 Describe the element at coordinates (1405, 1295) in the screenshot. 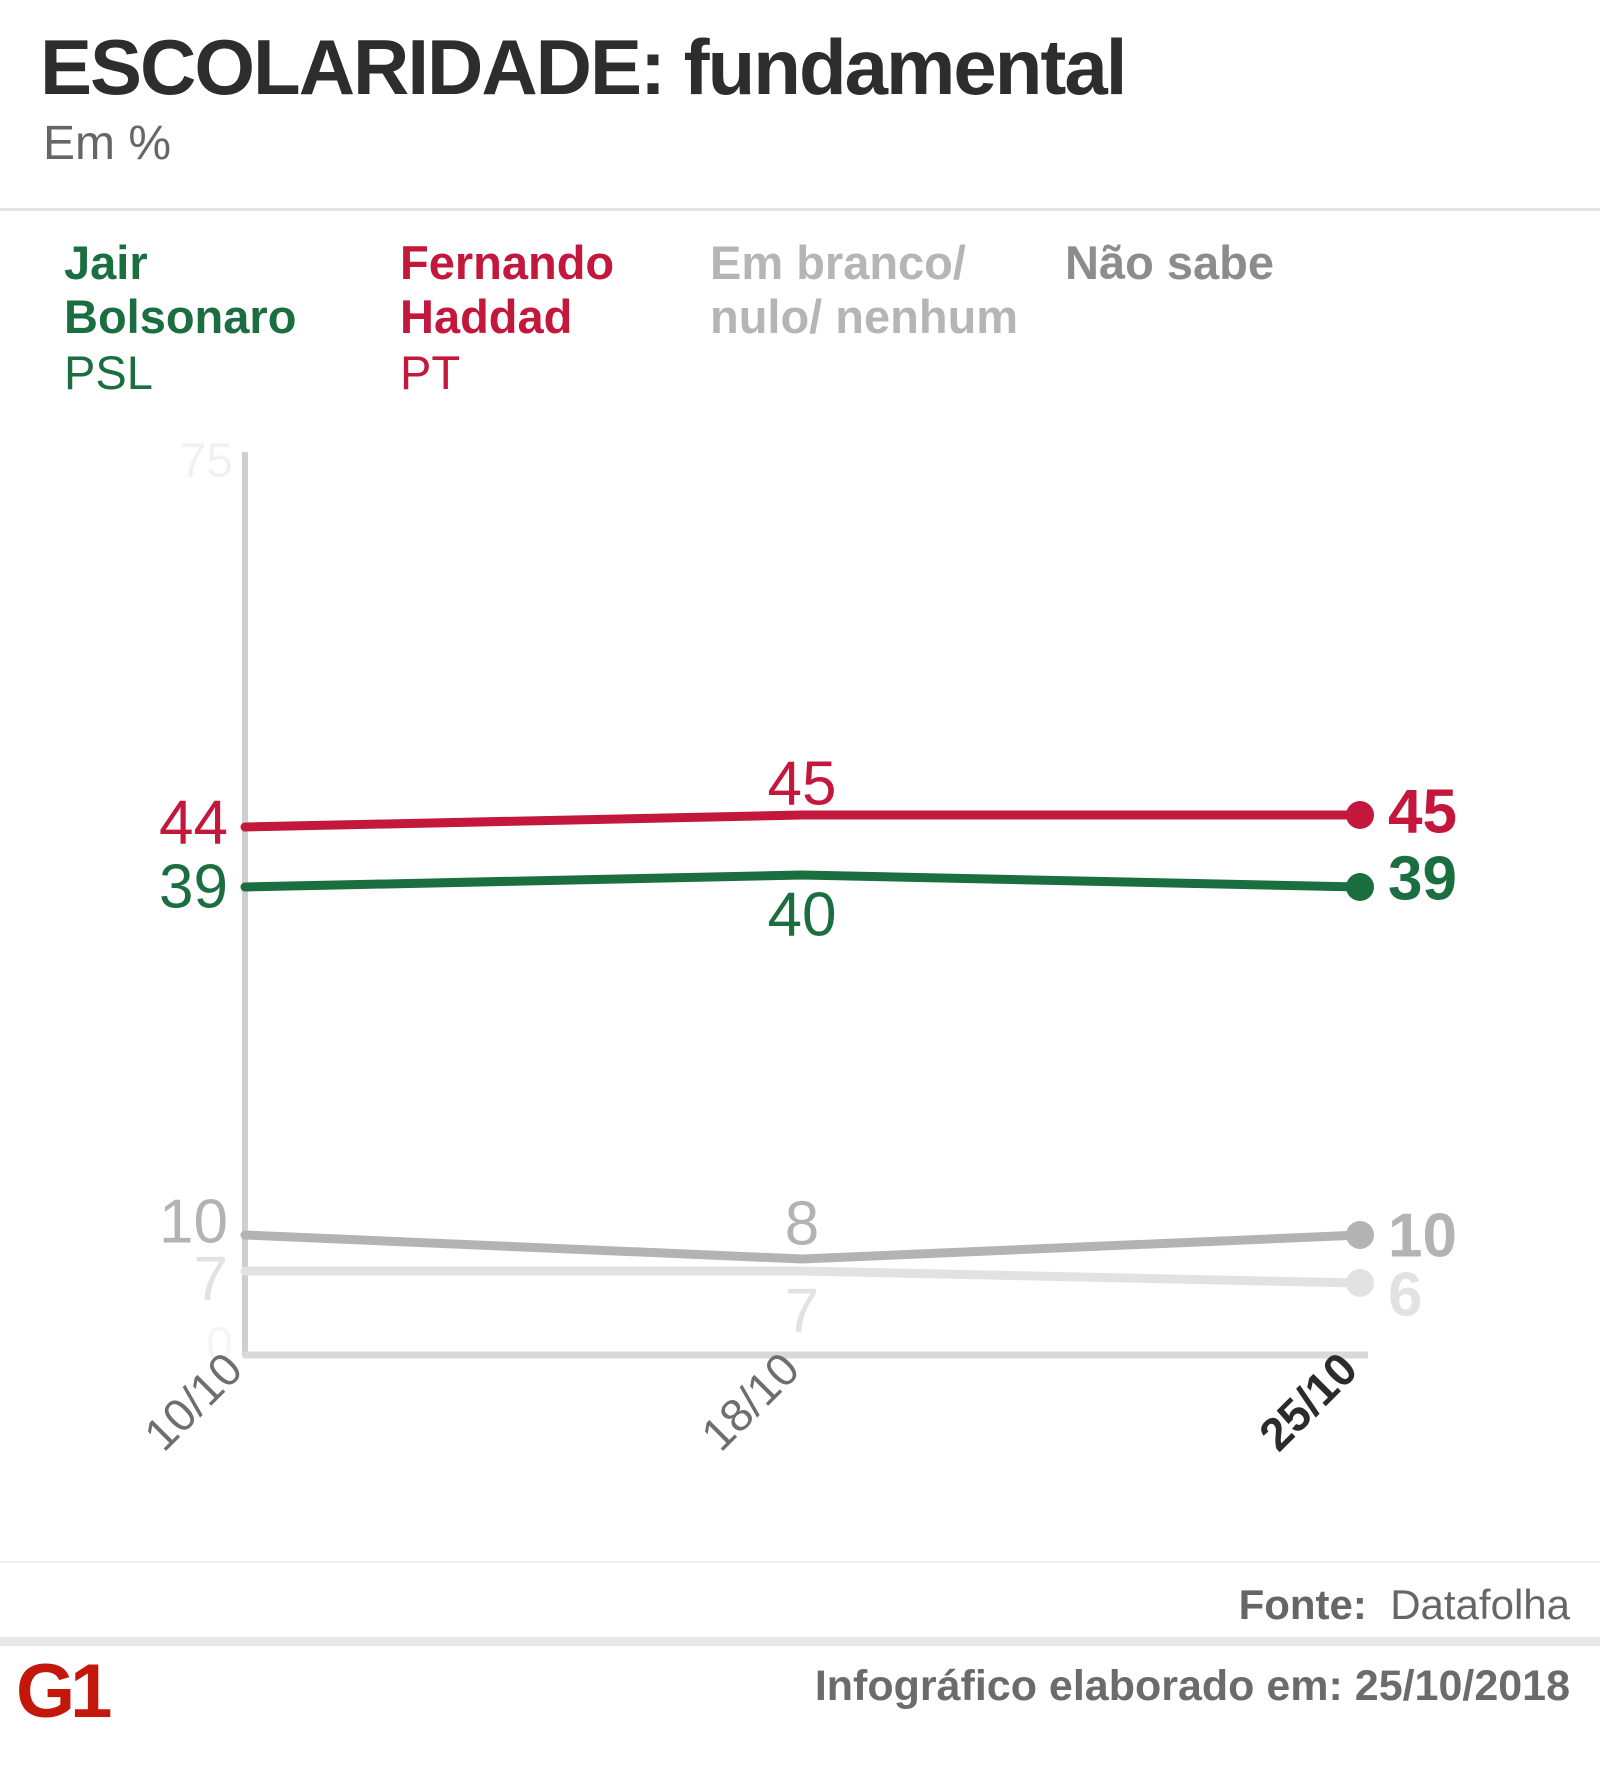

I see `value-label-n-o-sabe: 6` at that location.